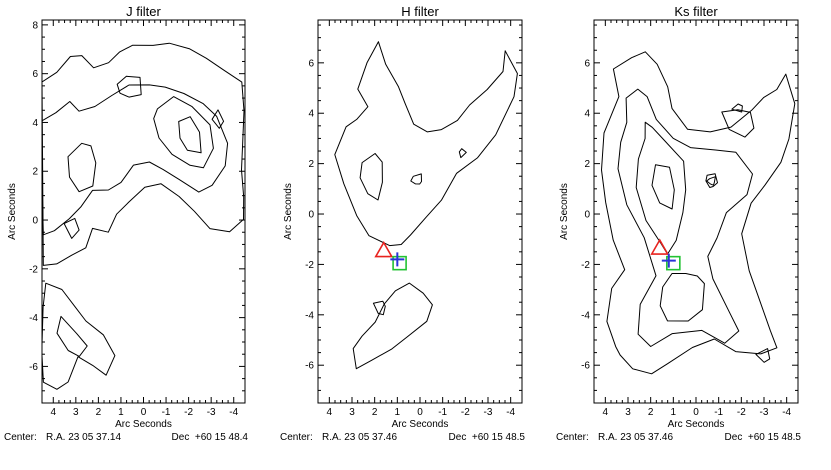 This screenshot has width=831, height=470. I want to click on y-tick-label: 8, so click(35, 25).